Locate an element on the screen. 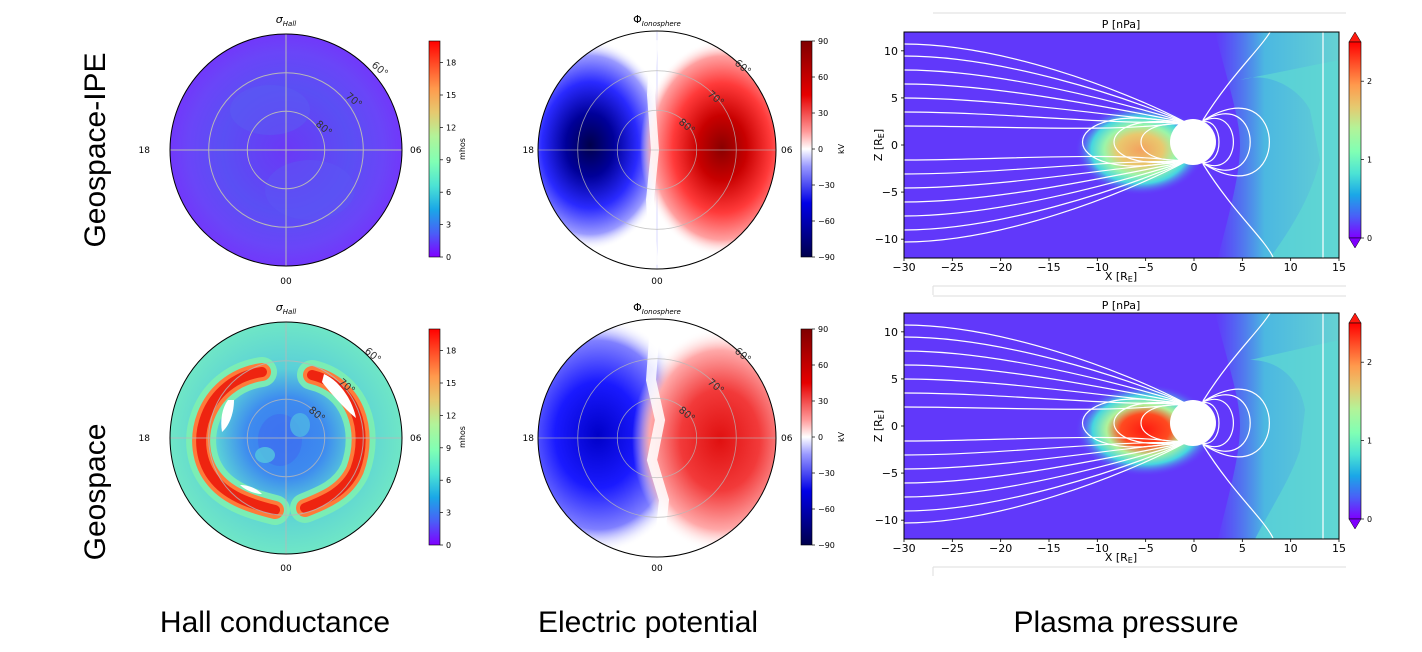  colorbar-tick-label: 60 is located at coordinates (823, 365).